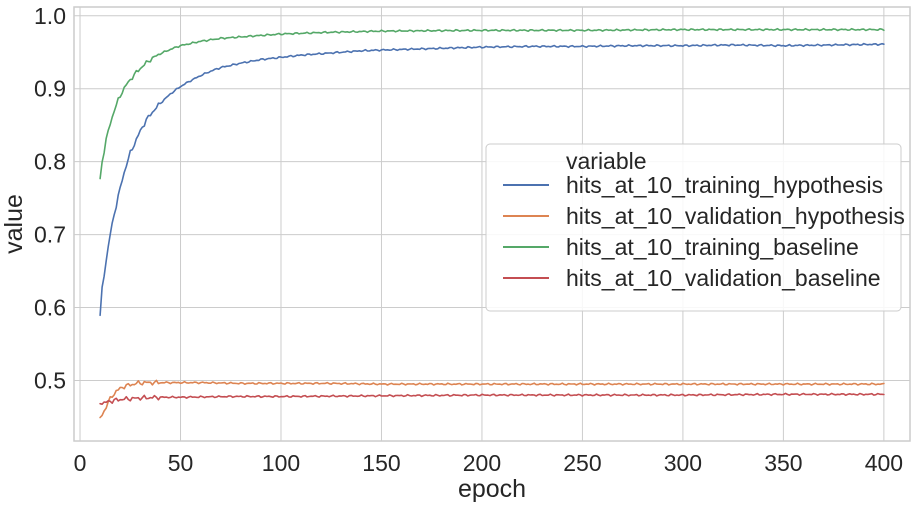 The image size is (918, 506). Describe the element at coordinates (50, 235) in the screenshot. I see `y-tick-label: 0.7` at that location.